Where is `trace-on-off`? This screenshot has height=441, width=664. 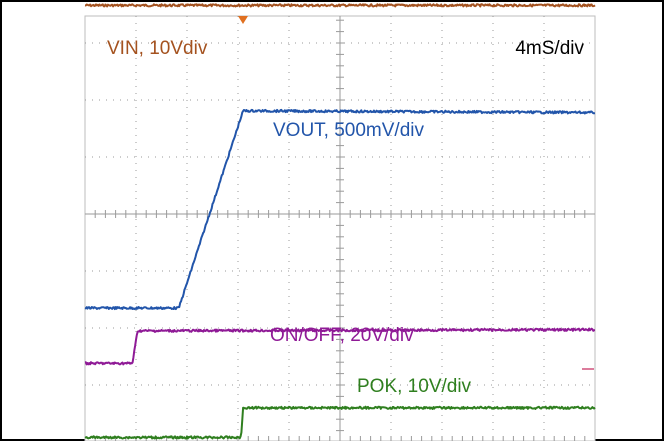
trace-on-off is located at coordinates (340, 346).